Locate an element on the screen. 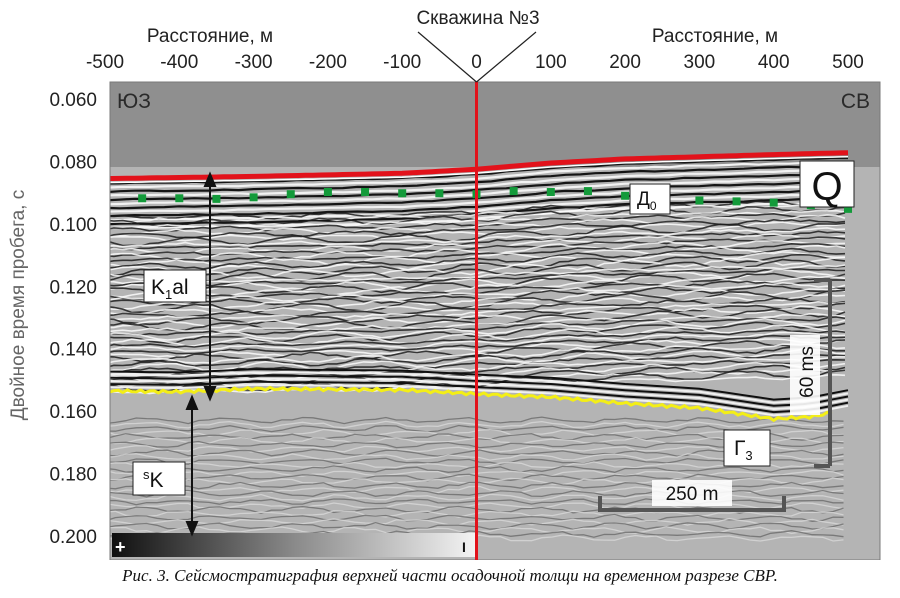 The height and width of the screenshot is (598, 900). y-tick-label: 0.060 is located at coordinates (73, 100).